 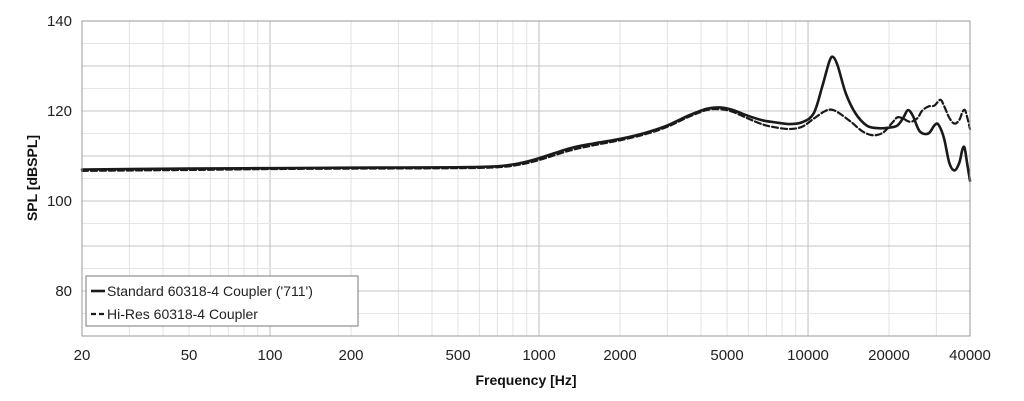 I want to click on x-tick-label: 40000, so click(x=970, y=355).